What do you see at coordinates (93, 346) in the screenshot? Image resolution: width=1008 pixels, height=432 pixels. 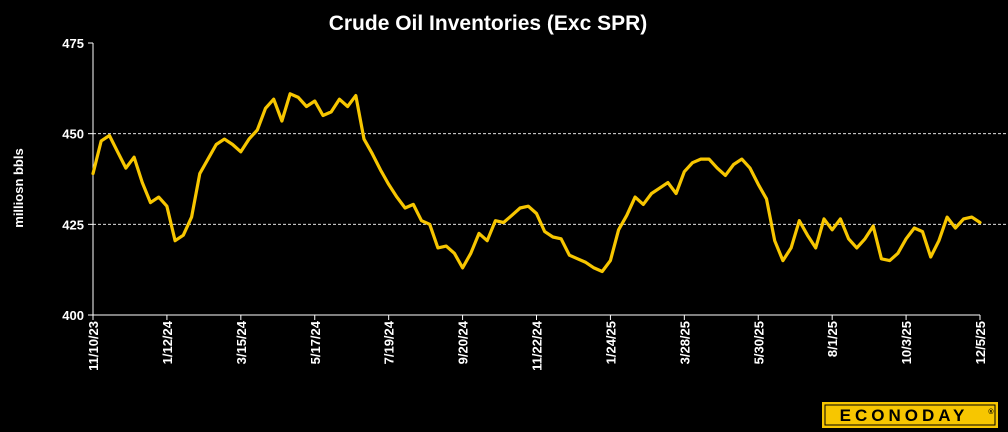 I see `x-tick-label: 11/10/23` at bounding box center [93, 346].